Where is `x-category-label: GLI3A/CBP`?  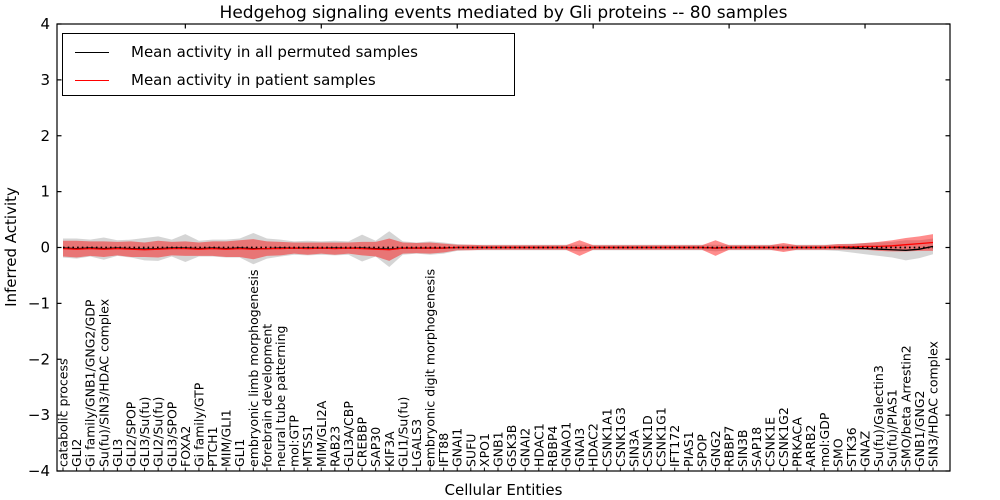 x-category-label: GLI3A/CBP is located at coordinates (348, 434).